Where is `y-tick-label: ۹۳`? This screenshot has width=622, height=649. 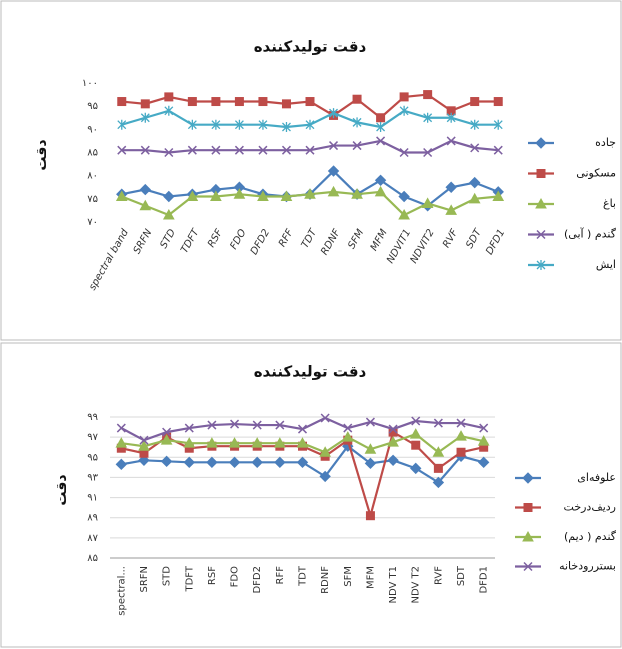
y-tick-label: ۹۳ is located at coordinates (92, 477).